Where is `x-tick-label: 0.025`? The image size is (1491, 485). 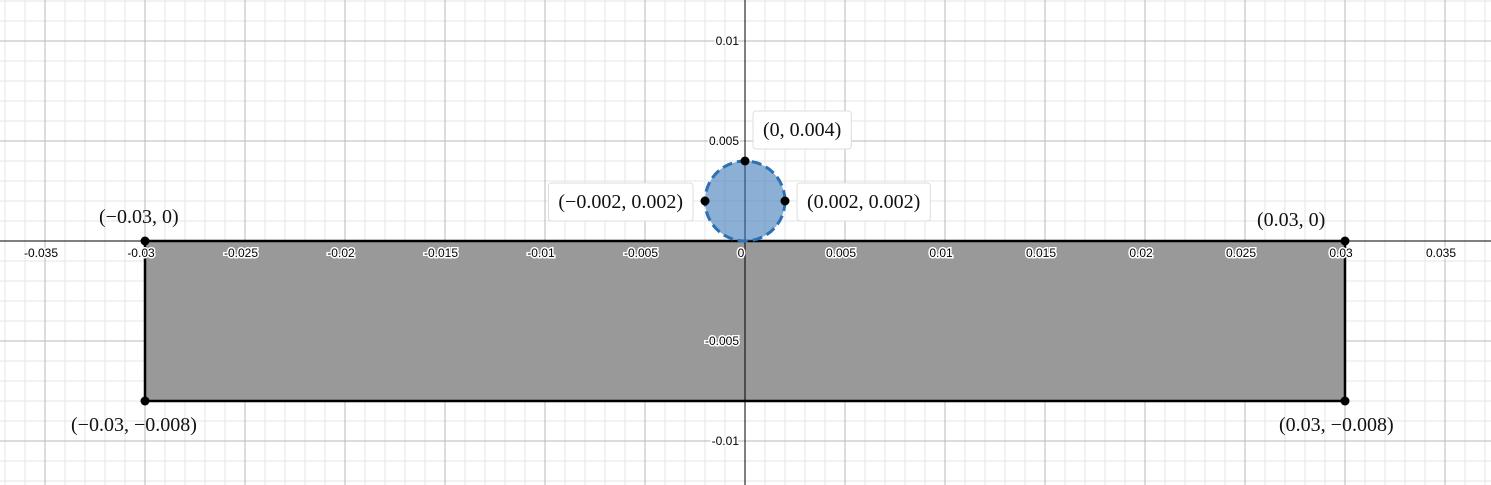
x-tick-label: 0.025 is located at coordinates (1241, 253).